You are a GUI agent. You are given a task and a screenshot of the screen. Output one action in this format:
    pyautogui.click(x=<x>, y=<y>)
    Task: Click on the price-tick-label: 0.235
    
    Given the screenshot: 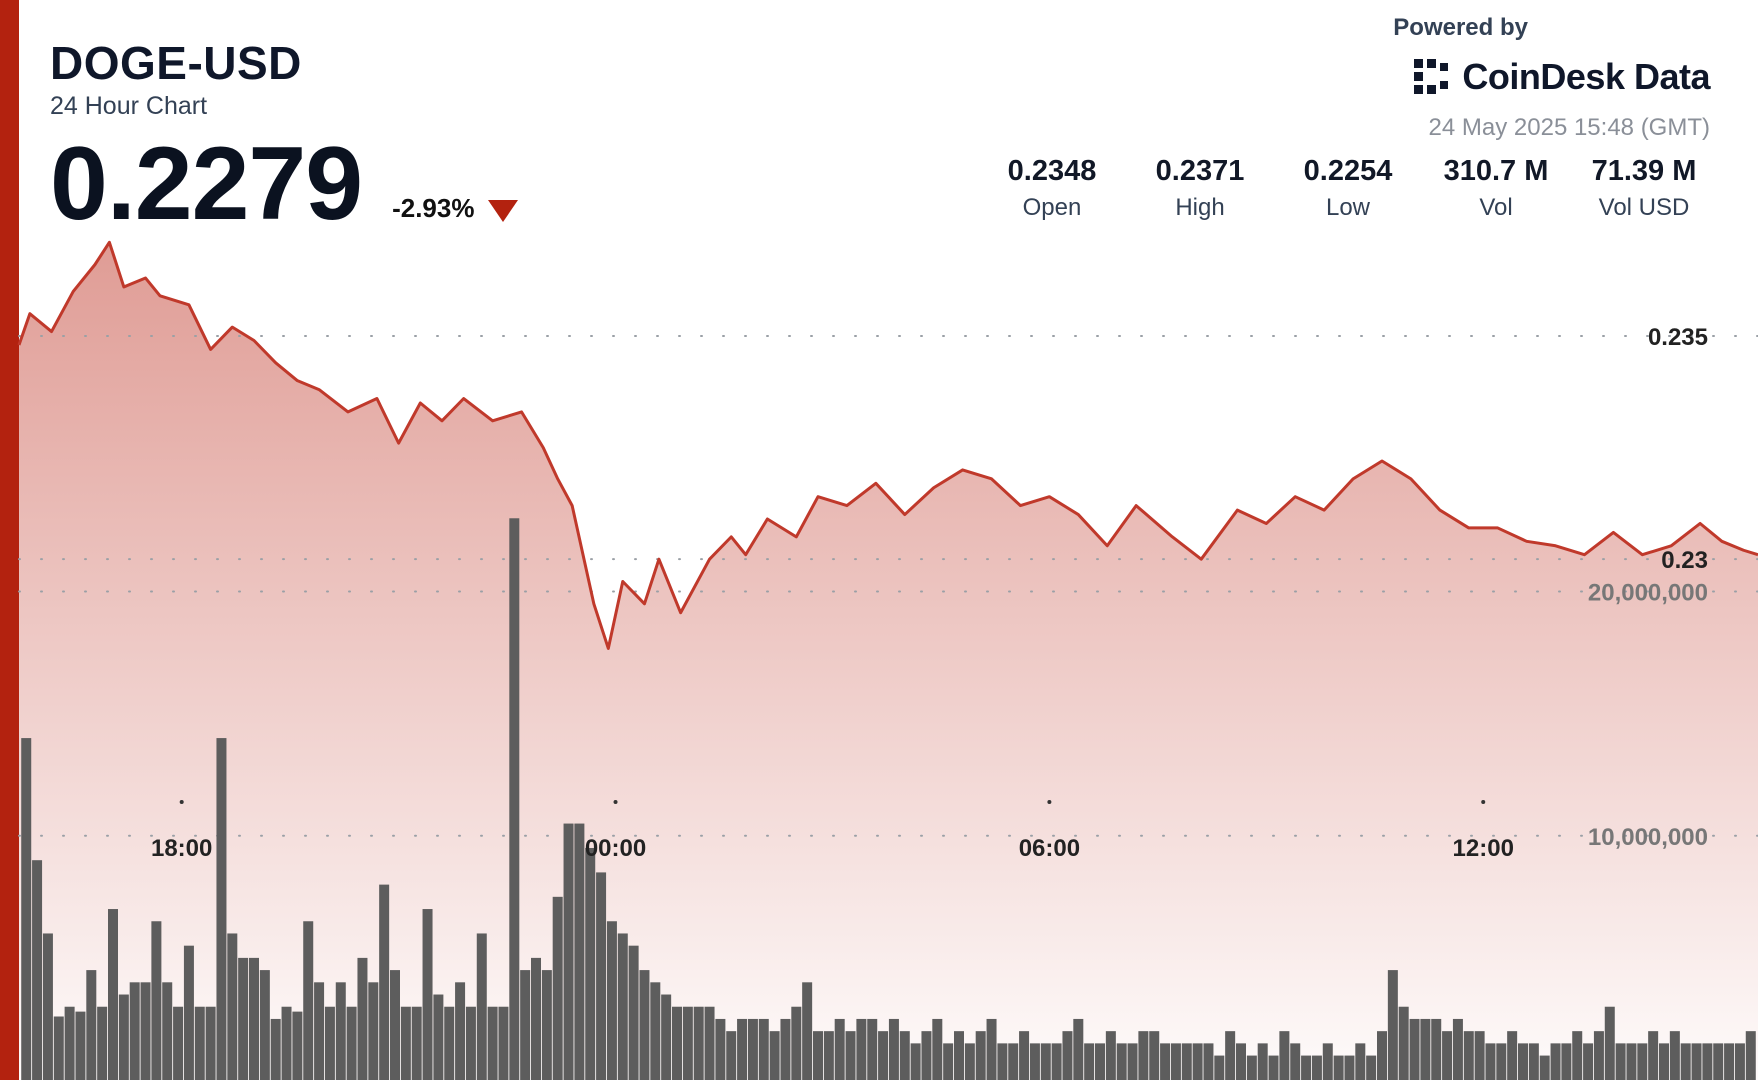 What is the action you would take?
    pyautogui.click(x=1678, y=337)
    